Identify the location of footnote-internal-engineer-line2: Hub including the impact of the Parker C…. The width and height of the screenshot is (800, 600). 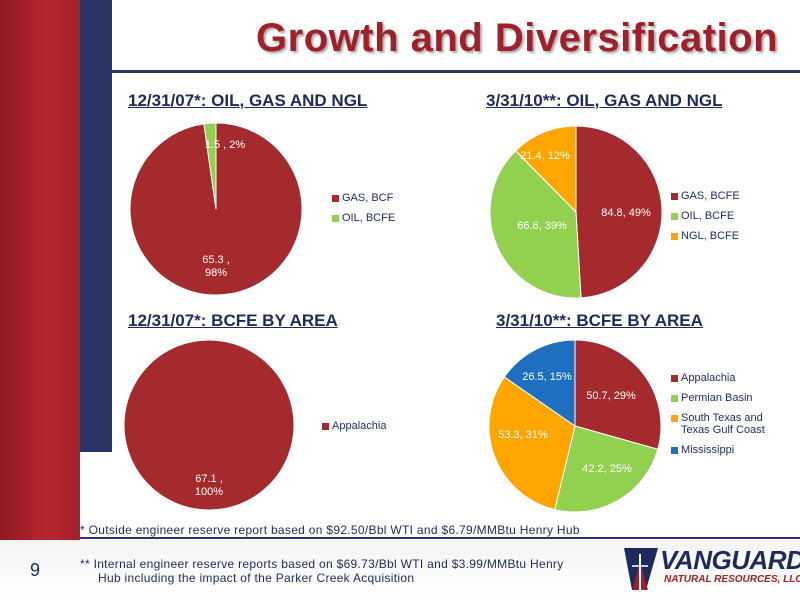
(256, 578).